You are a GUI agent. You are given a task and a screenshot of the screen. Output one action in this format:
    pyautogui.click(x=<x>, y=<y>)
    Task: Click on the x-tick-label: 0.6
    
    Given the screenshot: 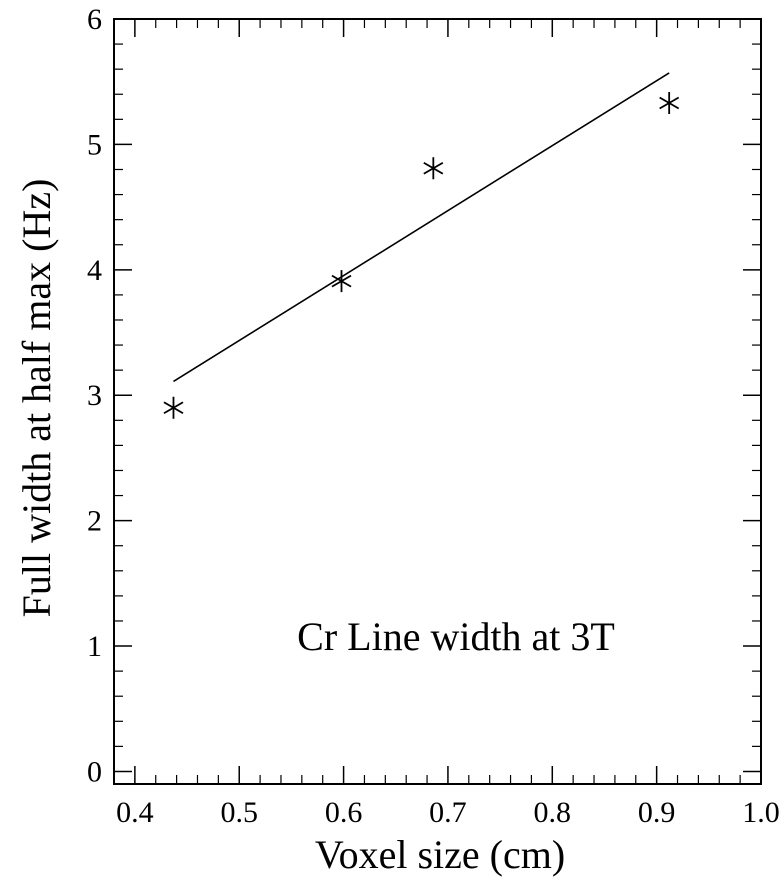 What is the action you would take?
    pyautogui.click(x=344, y=812)
    